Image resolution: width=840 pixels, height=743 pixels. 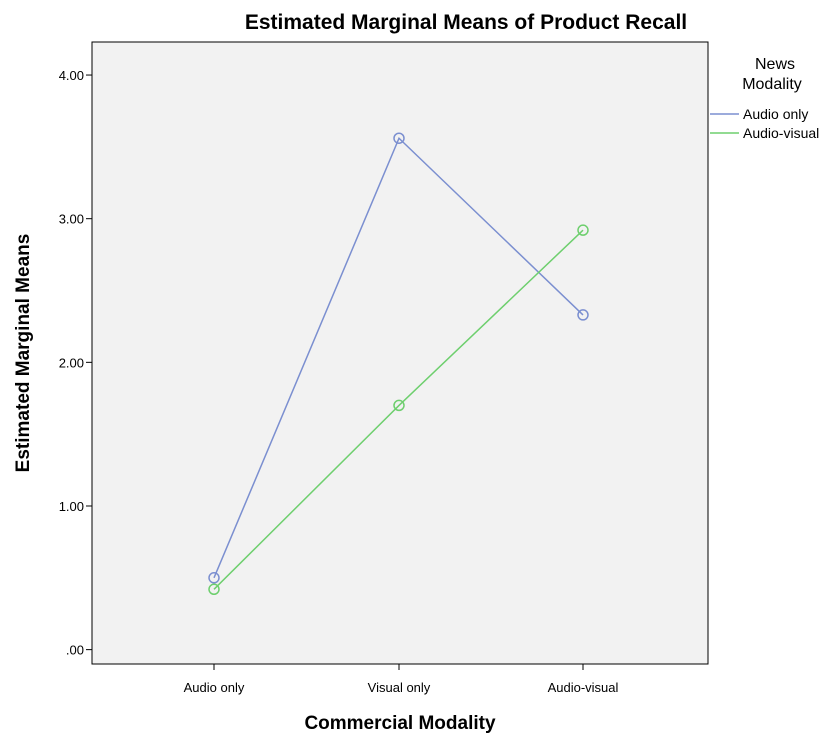 What do you see at coordinates (399, 687) in the screenshot?
I see `x-tick-label: Visual only` at bounding box center [399, 687].